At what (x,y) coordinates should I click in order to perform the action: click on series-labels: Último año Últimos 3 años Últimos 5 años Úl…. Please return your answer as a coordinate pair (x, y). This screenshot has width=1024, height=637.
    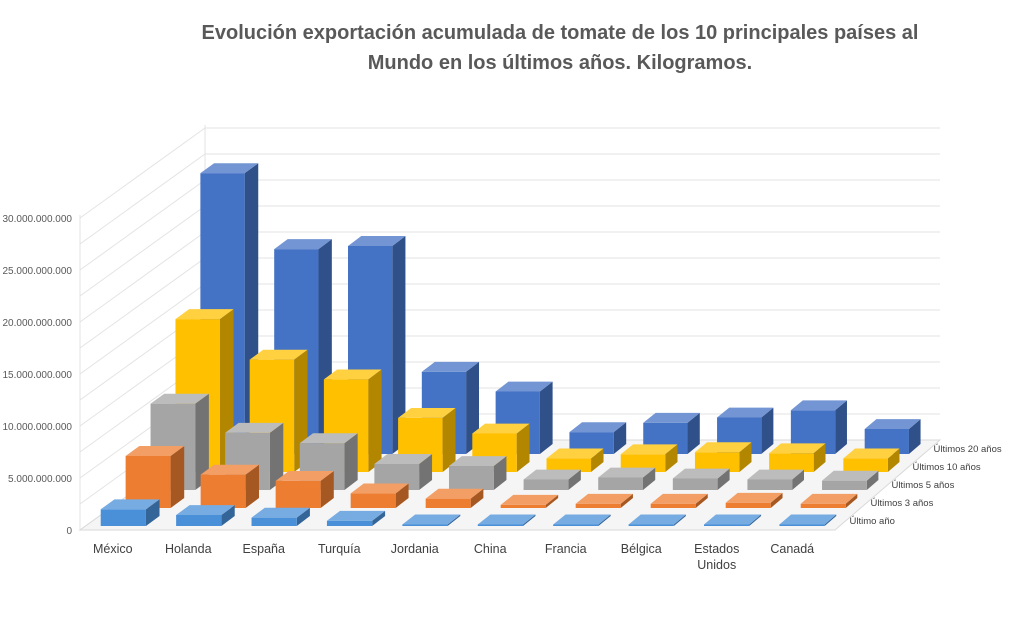
    Looking at the image, I should click on (926, 485).